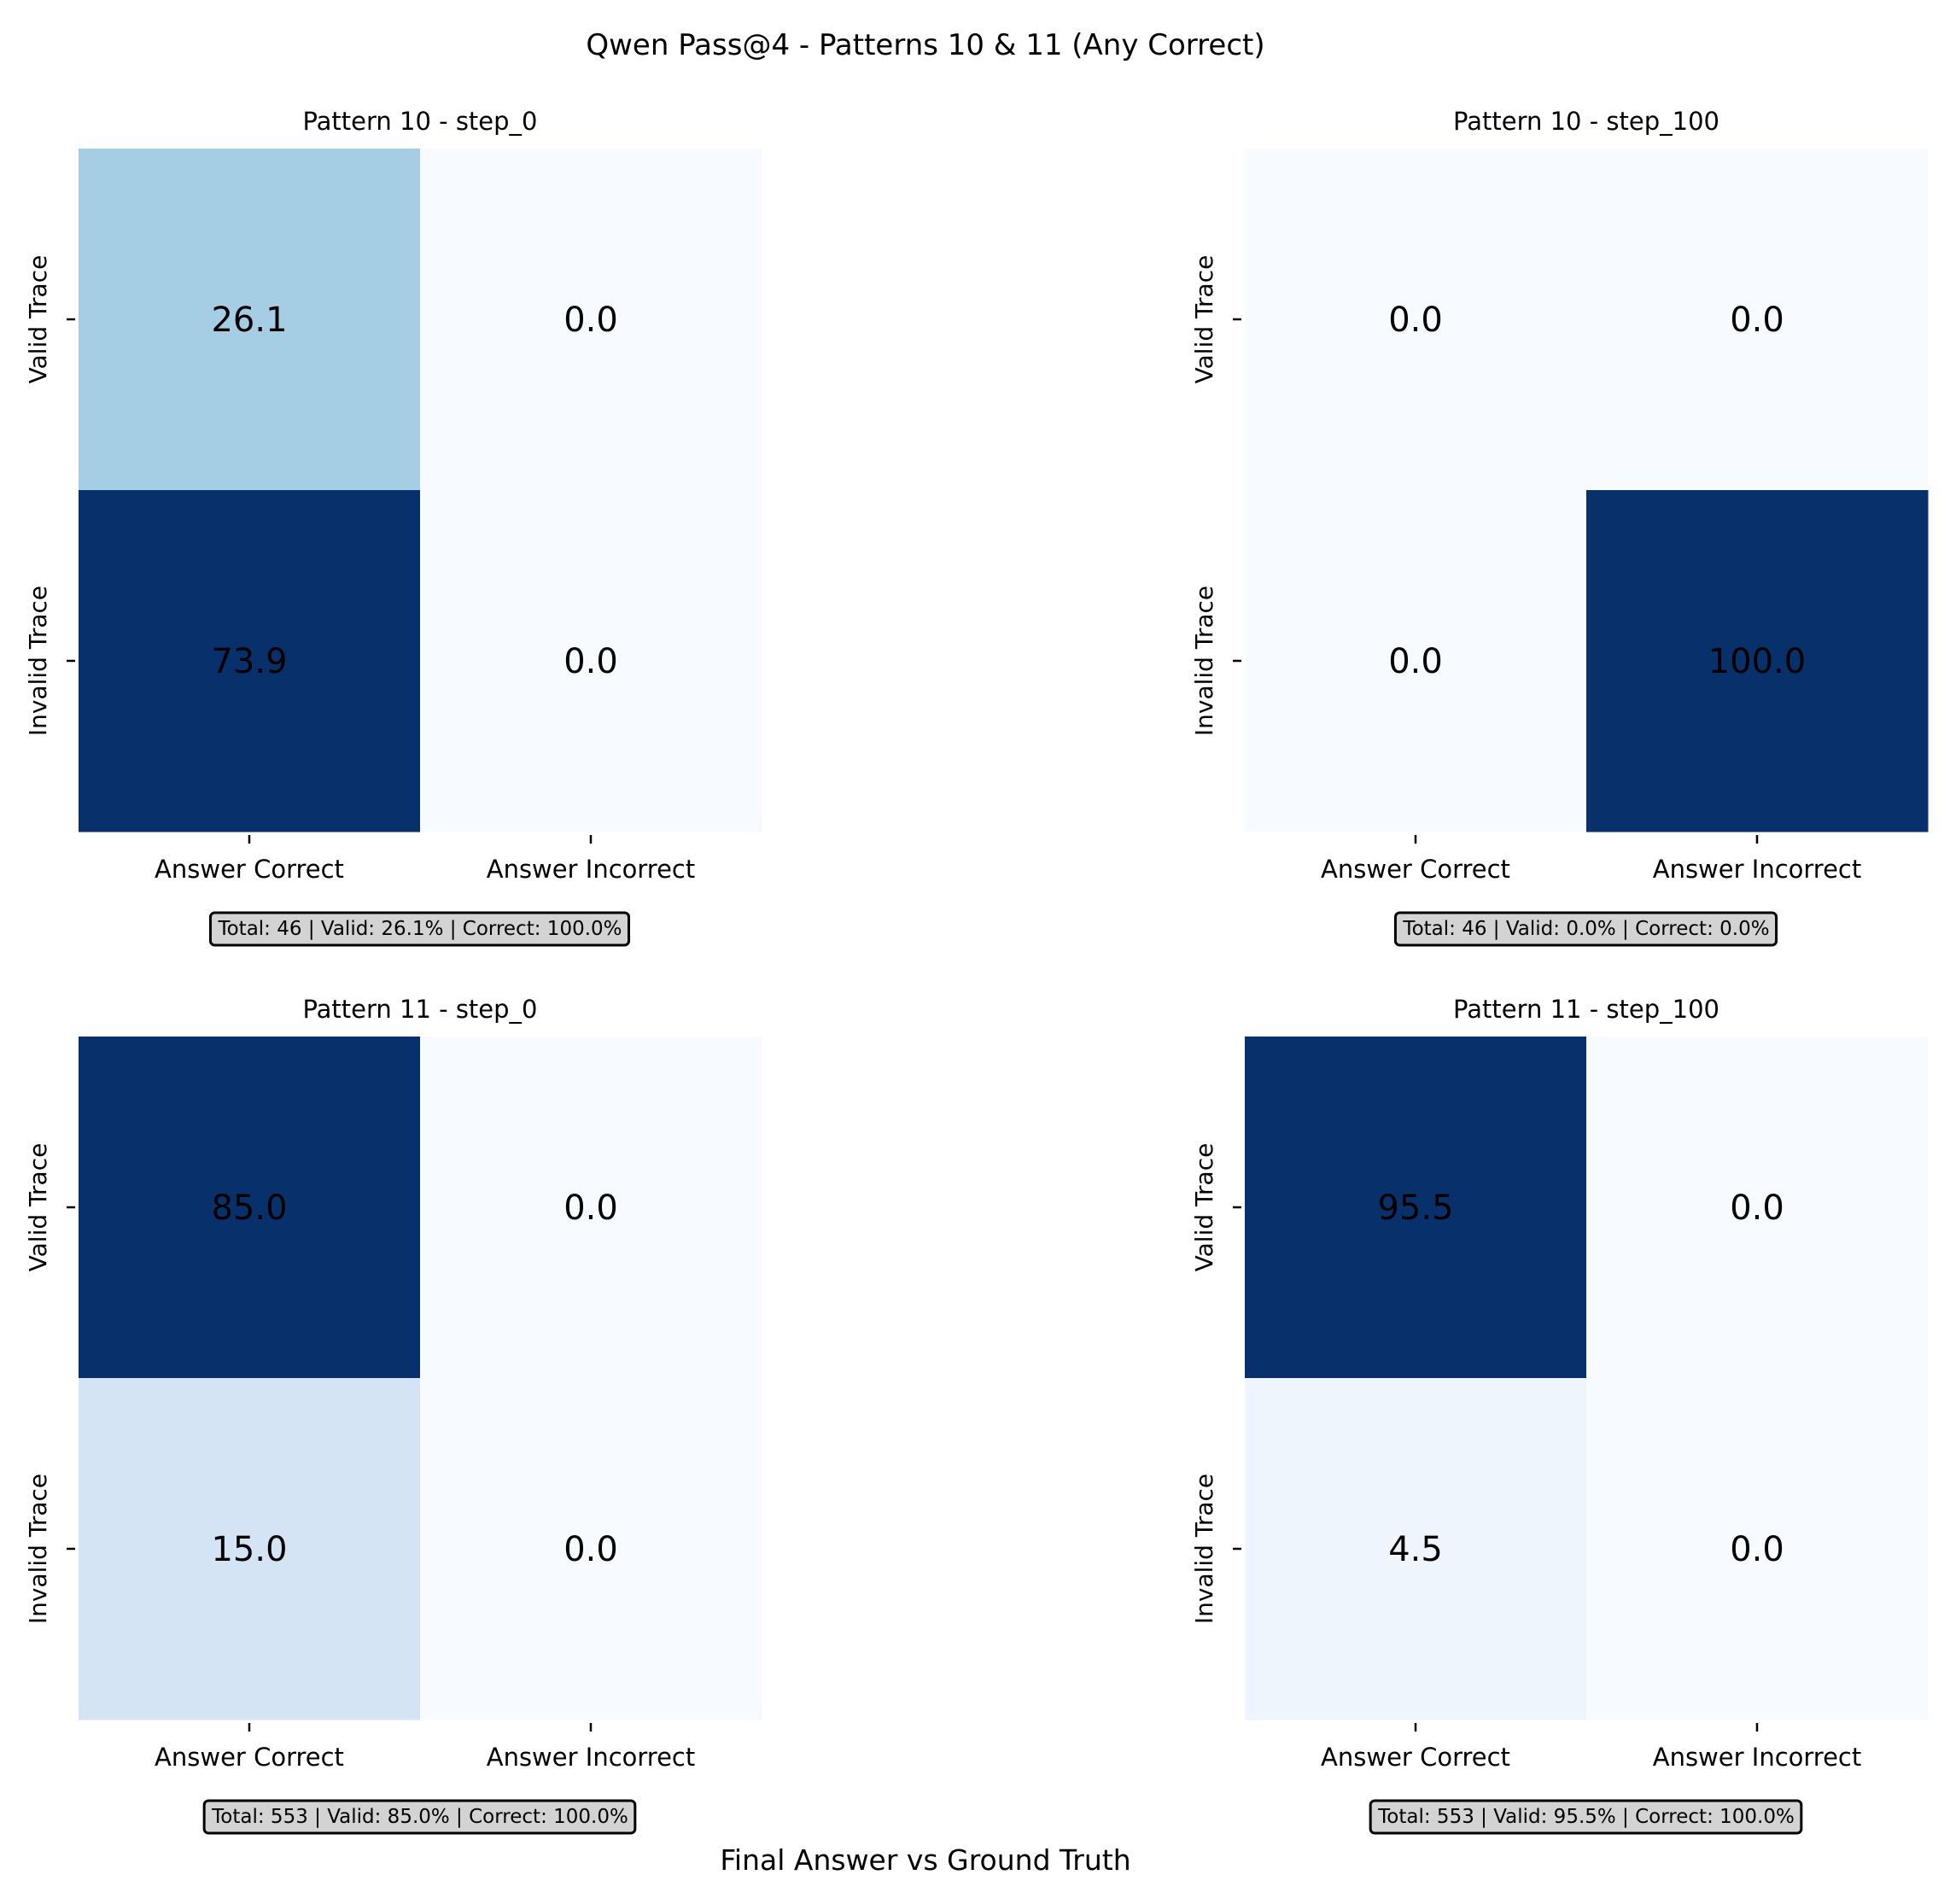 The width and height of the screenshot is (1950, 1904). I want to click on cell-value-label: 4.5, so click(1415, 1549).